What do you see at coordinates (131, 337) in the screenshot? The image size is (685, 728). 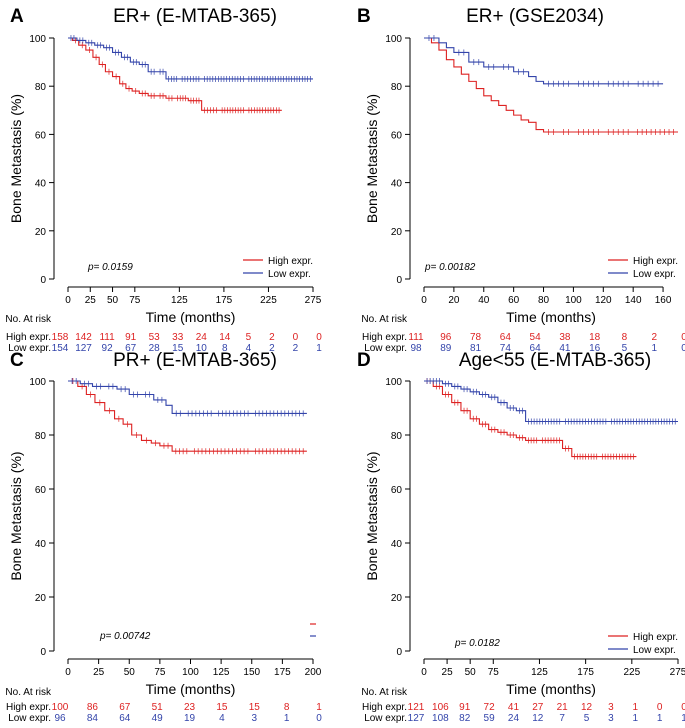 I see `risk-count-high: 91` at bounding box center [131, 337].